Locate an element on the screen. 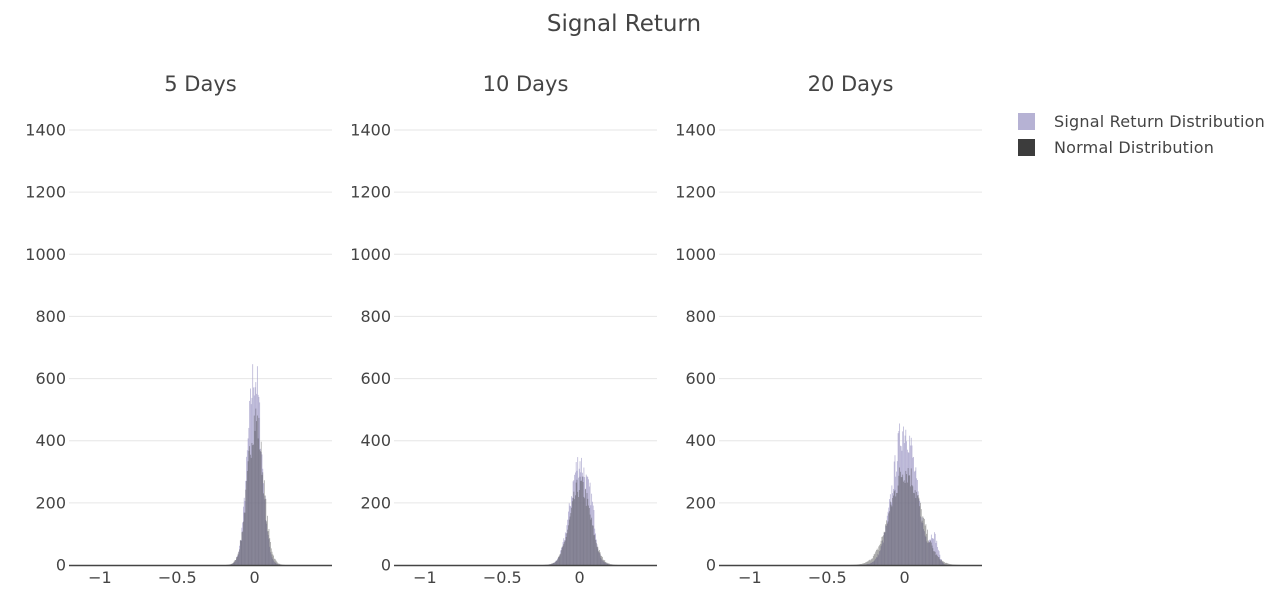 Image resolution: width=1281 pixels, height=610 pixels. legend-item-signal-return: Signal Return Distribution is located at coordinates (1141, 121).